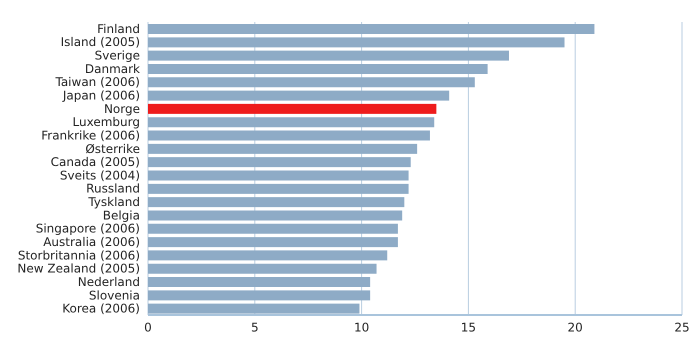 This screenshot has width=700, height=349. I want to click on y-tick-label: Tyskland, so click(113, 202).